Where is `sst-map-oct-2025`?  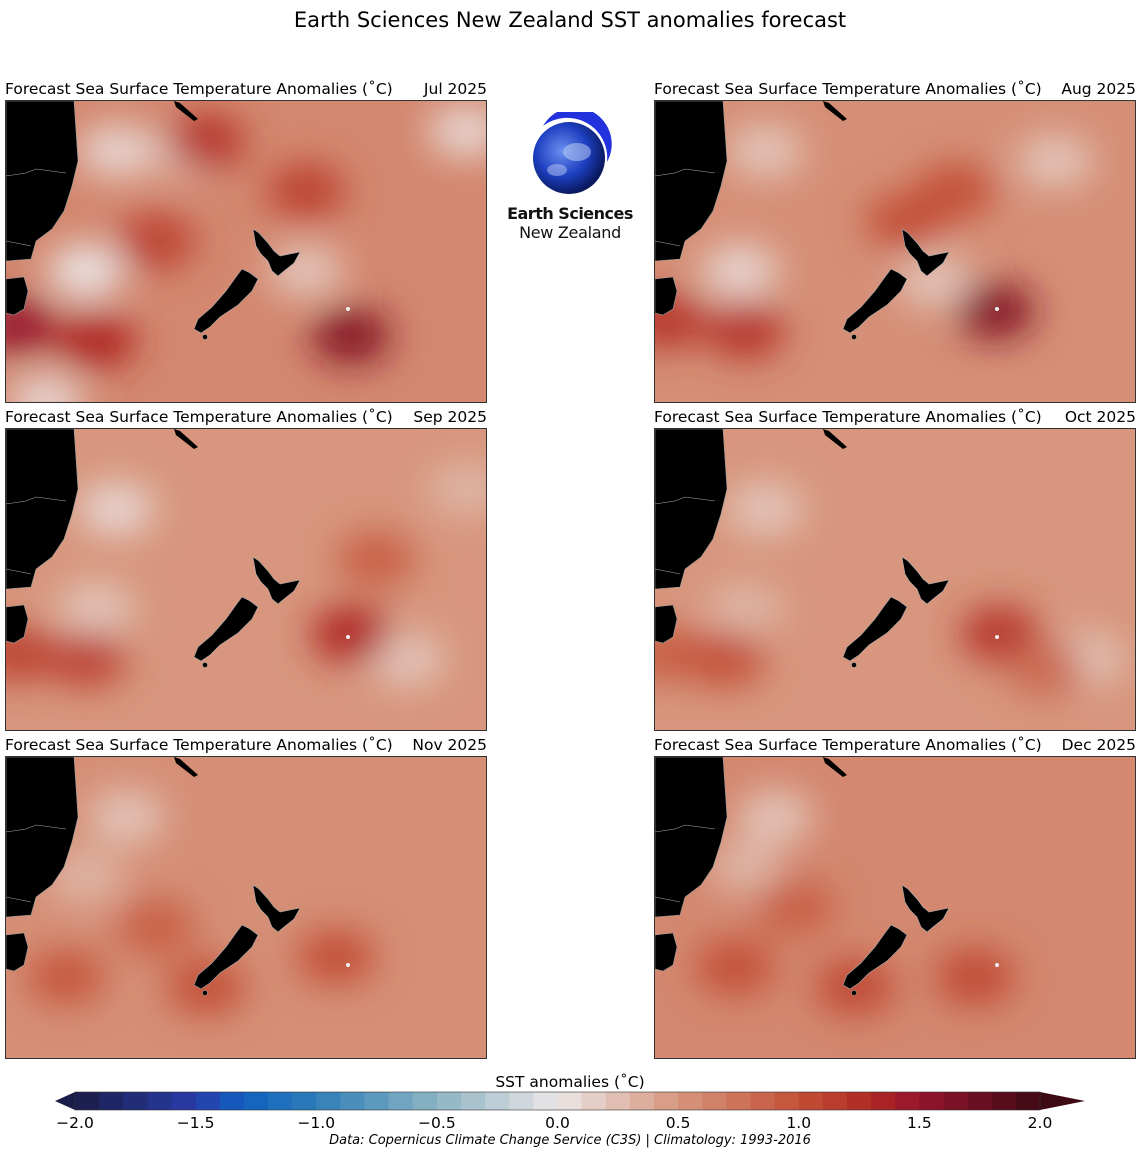
sst-map-oct-2025 is located at coordinates (895, 579).